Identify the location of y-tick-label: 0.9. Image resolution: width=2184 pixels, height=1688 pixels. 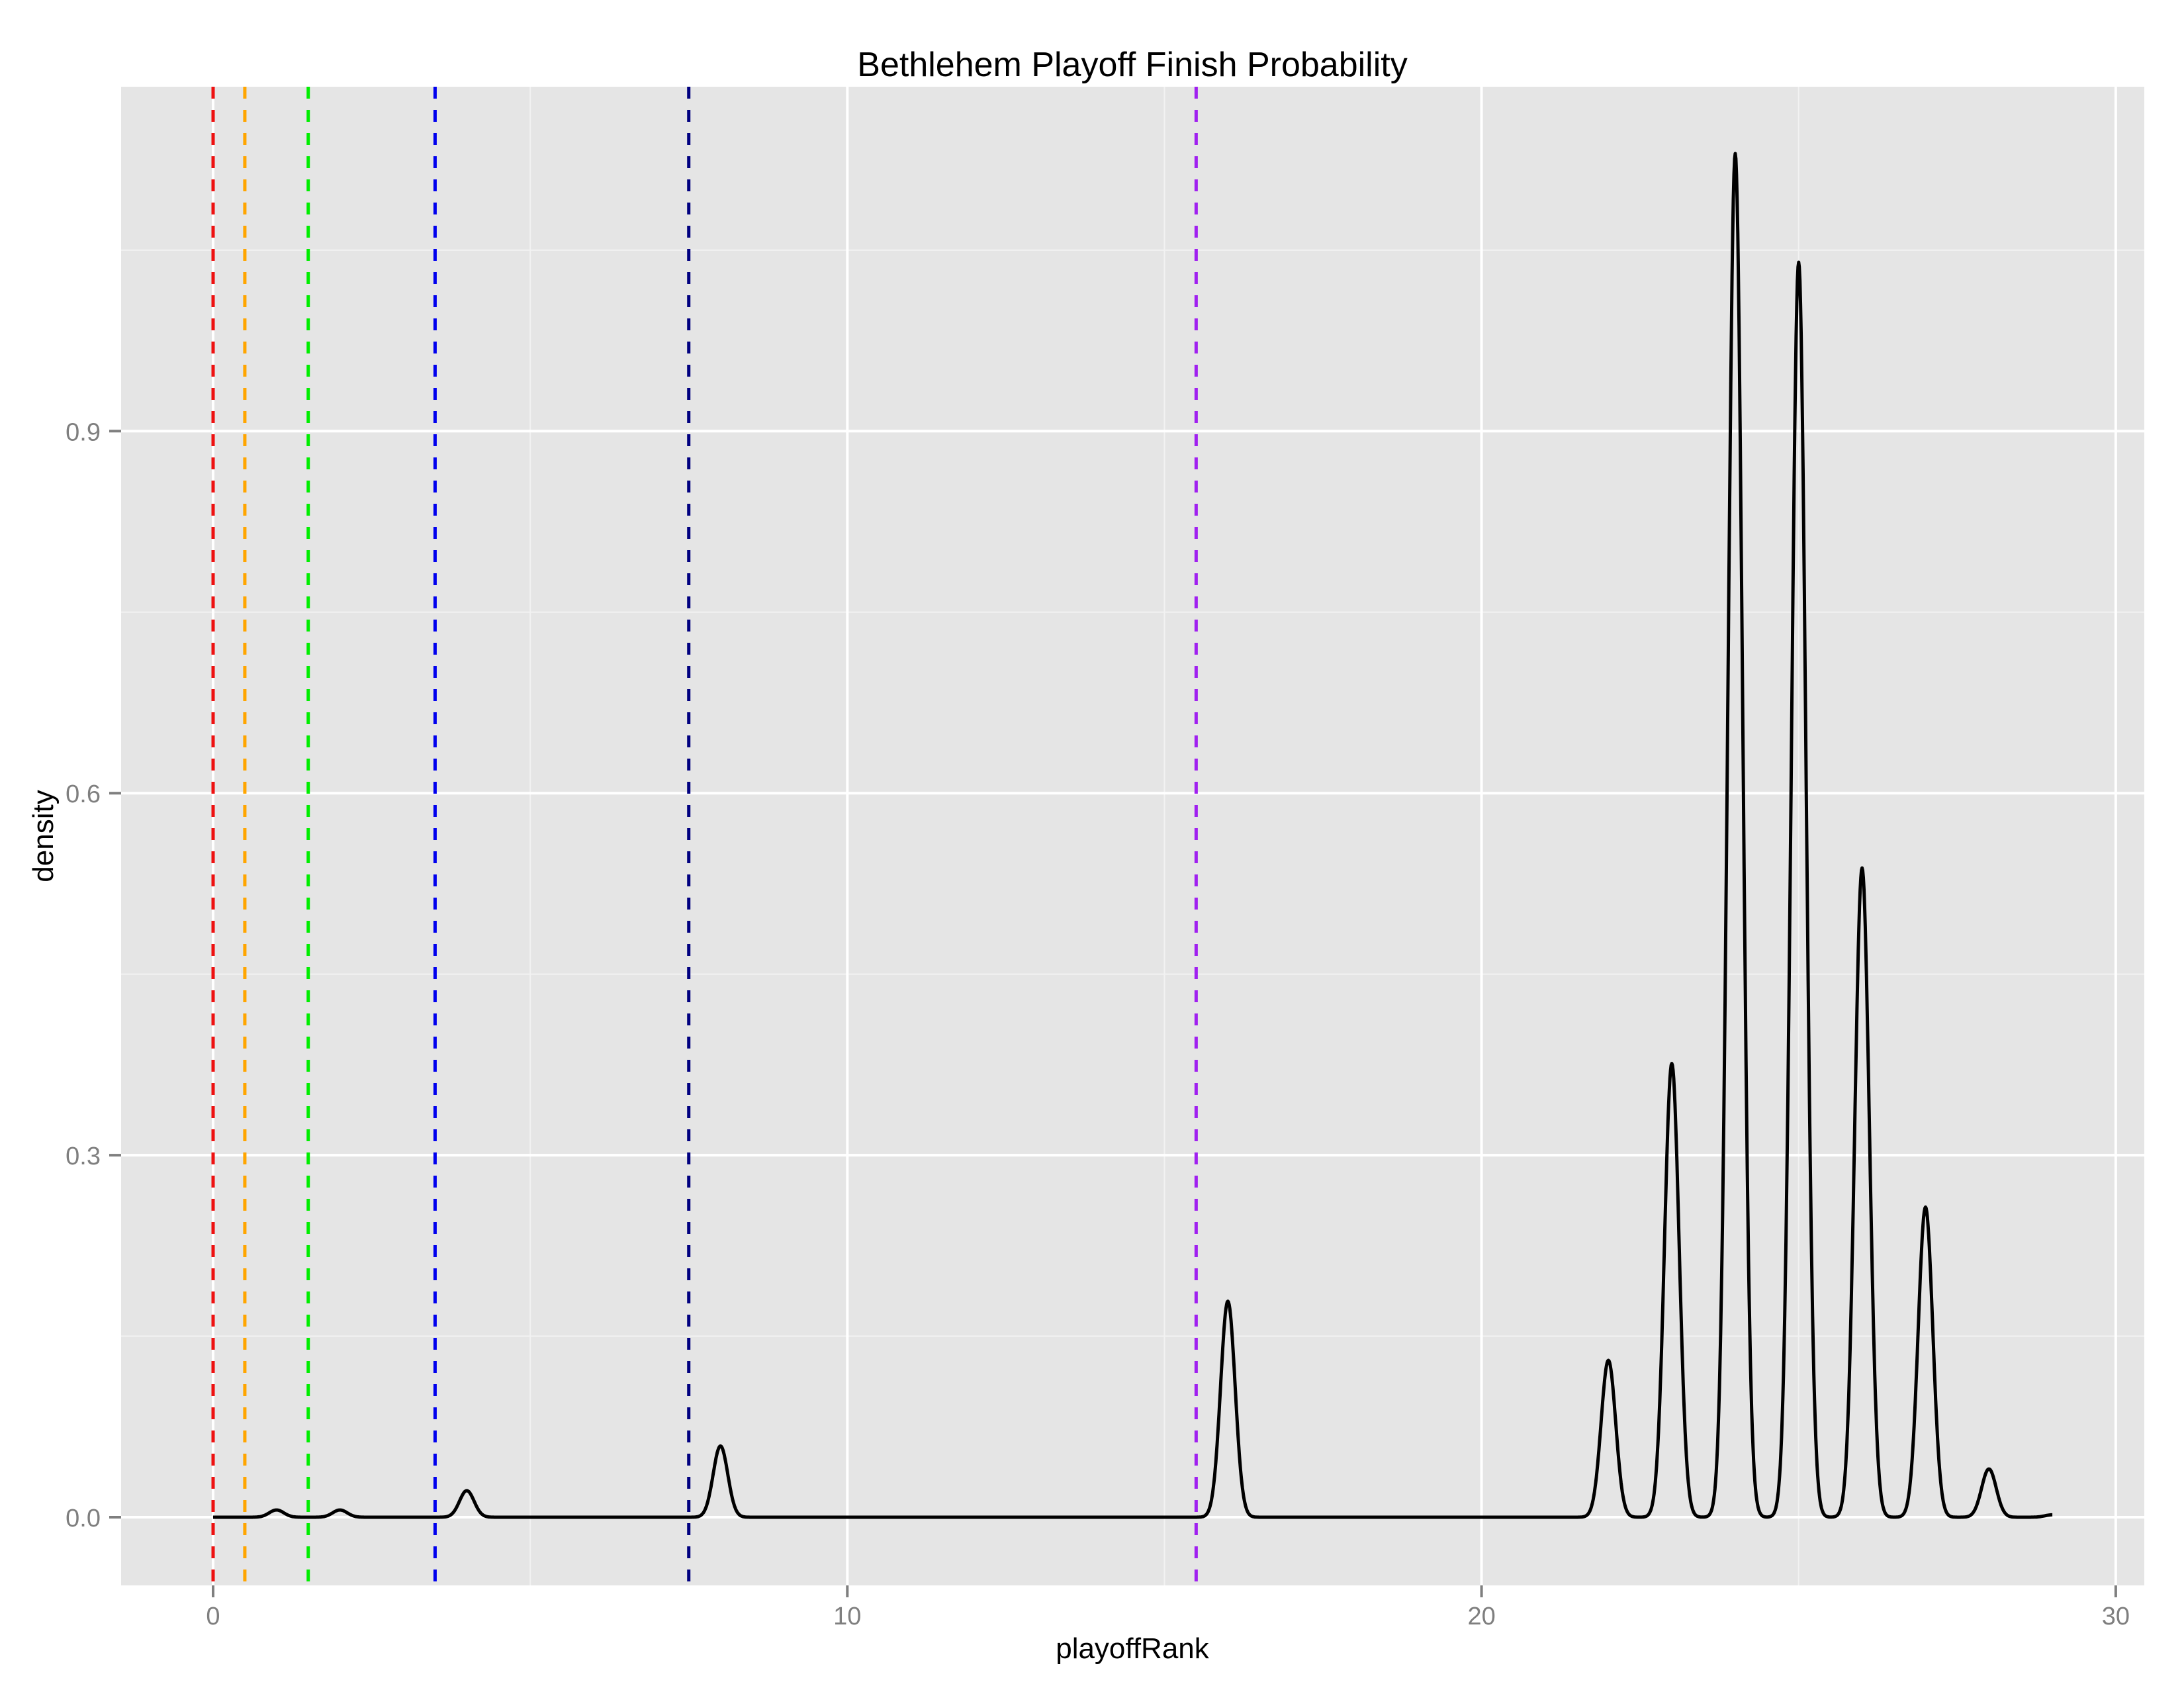
(83, 432).